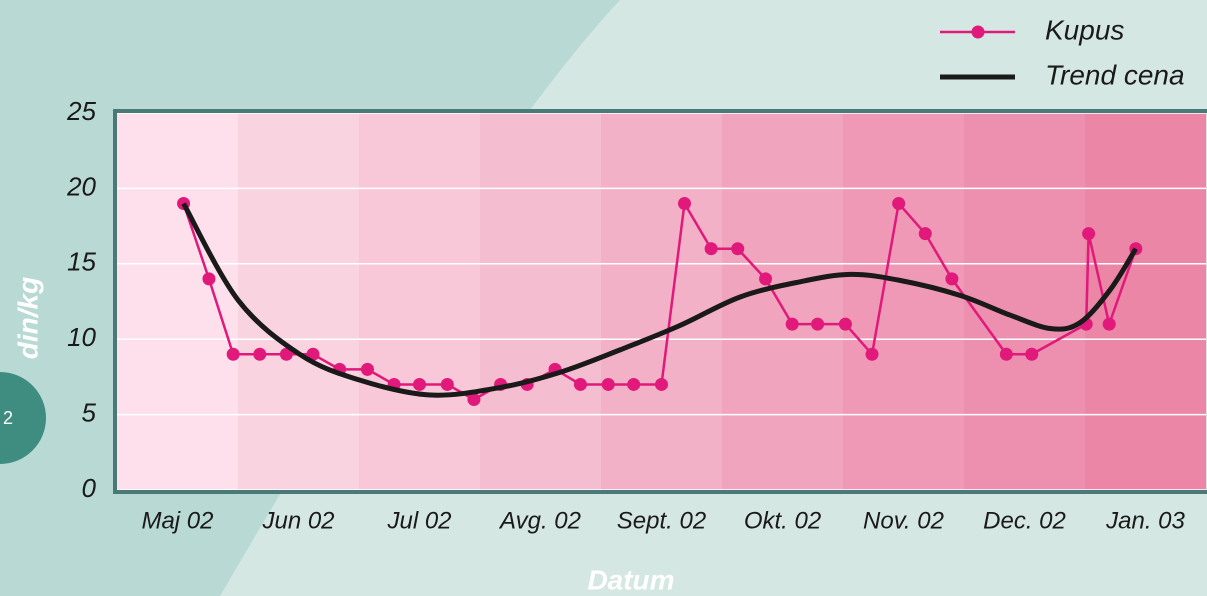  Describe the element at coordinates (89, 412) in the screenshot. I see `y-tick-label: 5` at that location.